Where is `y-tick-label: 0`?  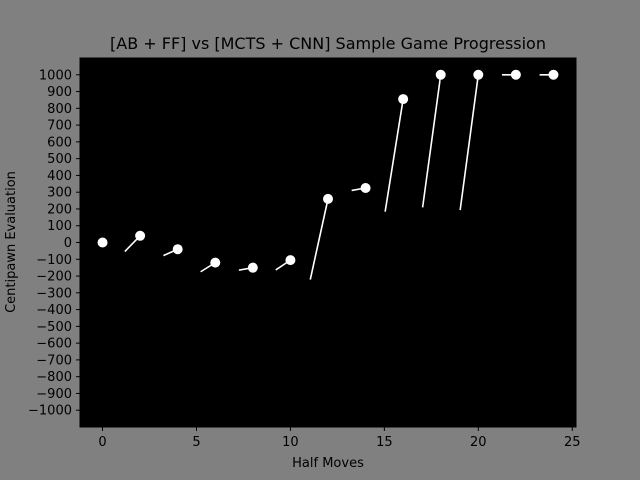 y-tick-label: 0 is located at coordinates (68, 243).